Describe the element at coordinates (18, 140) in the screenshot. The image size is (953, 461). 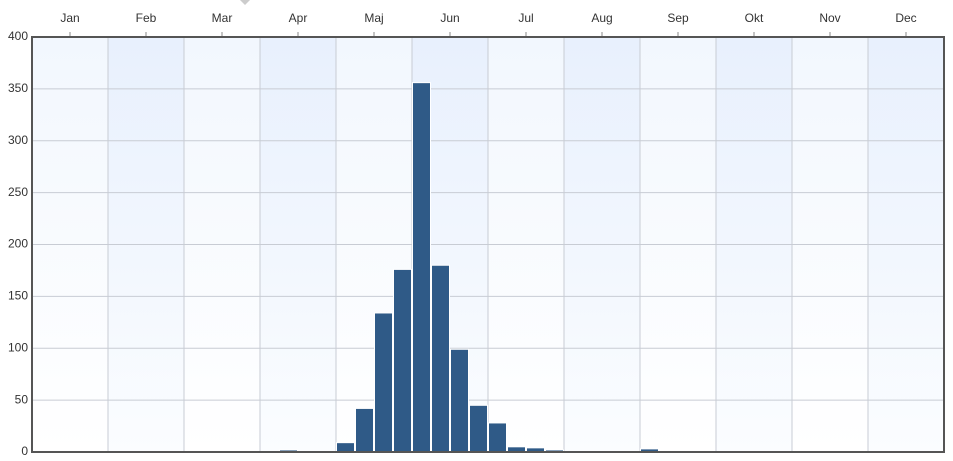
I see `y-tick-label: 300` at that location.